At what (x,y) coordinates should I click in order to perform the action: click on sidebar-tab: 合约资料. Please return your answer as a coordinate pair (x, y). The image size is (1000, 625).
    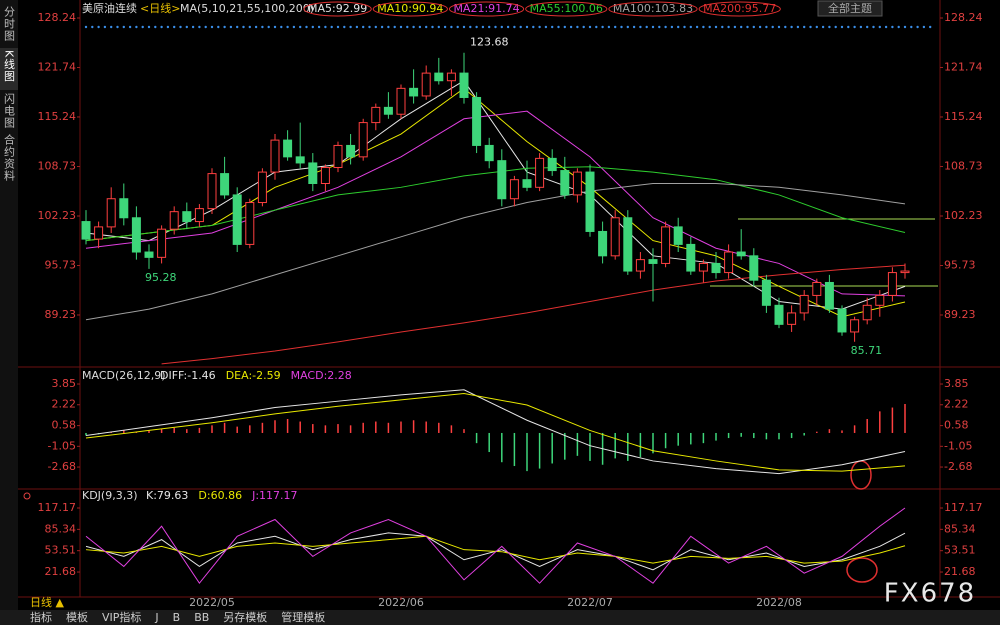
    Looking at the image, I should click on (9, 157).